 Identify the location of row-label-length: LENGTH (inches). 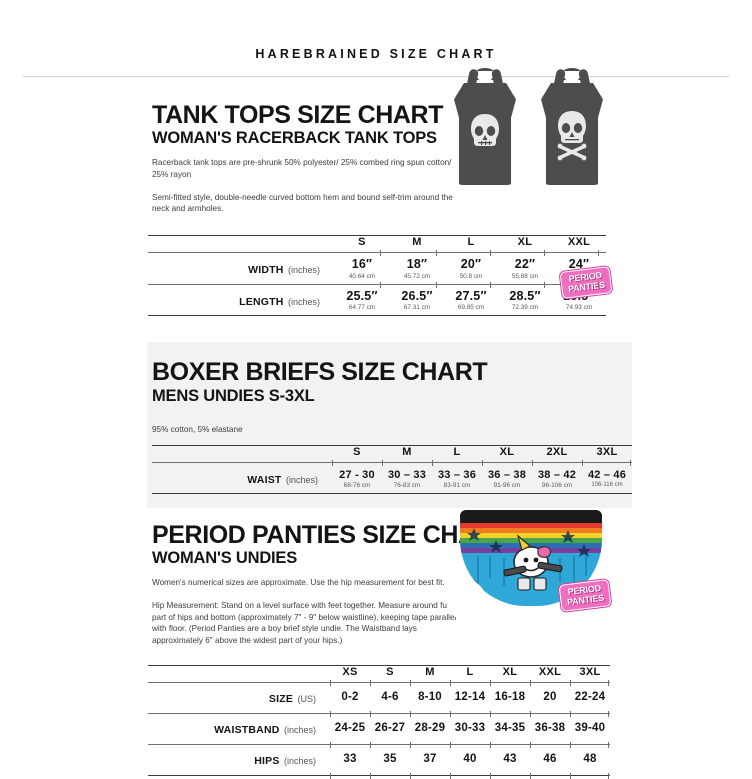
(241, 300).